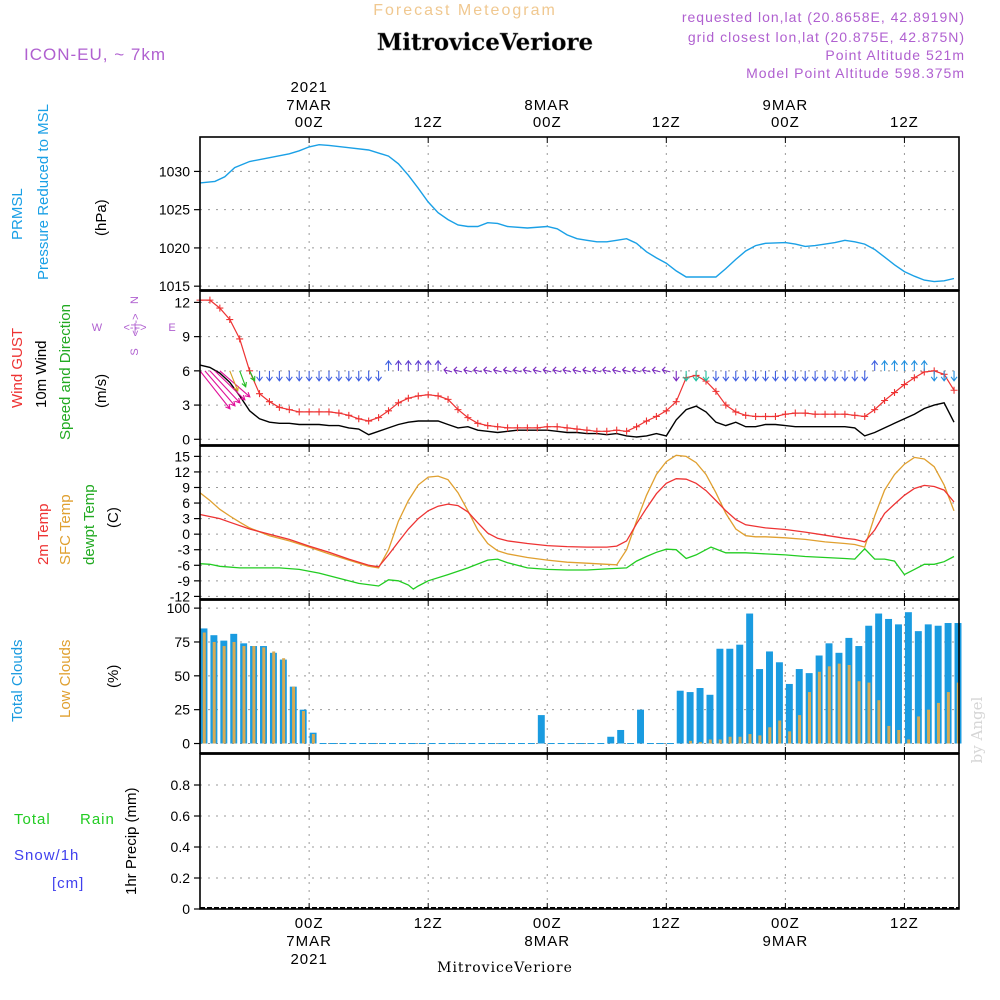 Image resolution: width=1000 pixels, height=1000 pixels. I want to click on bottom-year-label: 2021, so click(308, 959).